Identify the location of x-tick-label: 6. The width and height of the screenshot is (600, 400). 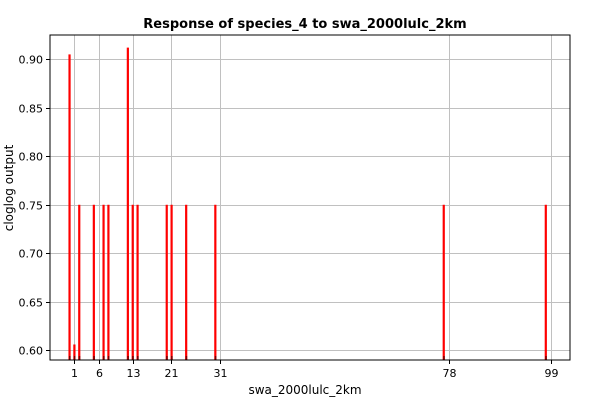
(99, 373).